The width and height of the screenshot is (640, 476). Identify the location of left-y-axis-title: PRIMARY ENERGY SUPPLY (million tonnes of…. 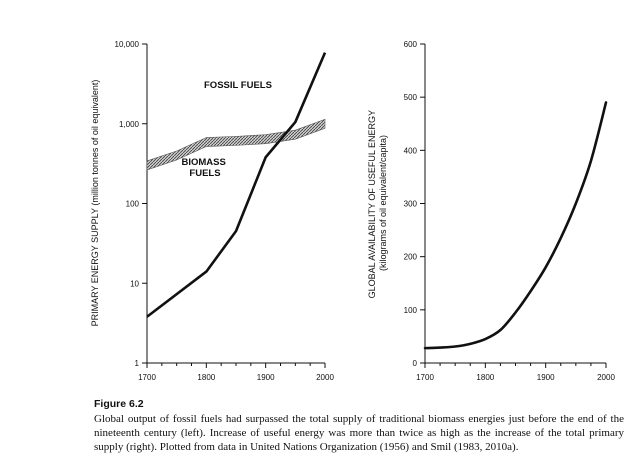
(95, 203).